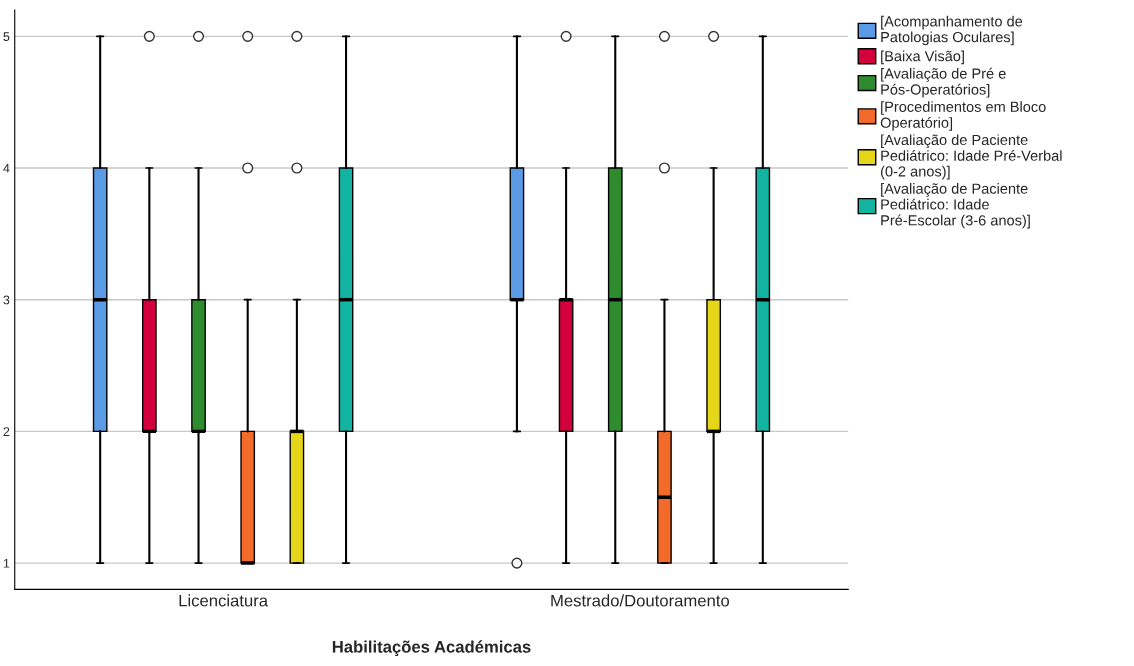 This screenshot has width=1134, height=666. I want to click on x-axis-title: Habilitações Académicas, so click(431, 648).